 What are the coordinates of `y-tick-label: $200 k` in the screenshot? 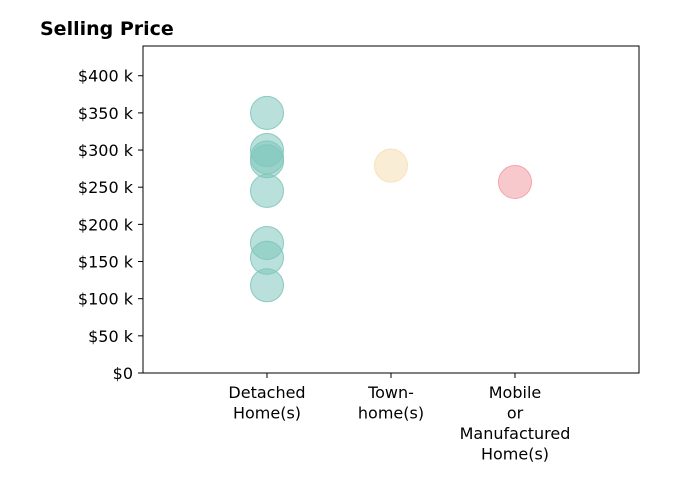 It's located at (106, 224).